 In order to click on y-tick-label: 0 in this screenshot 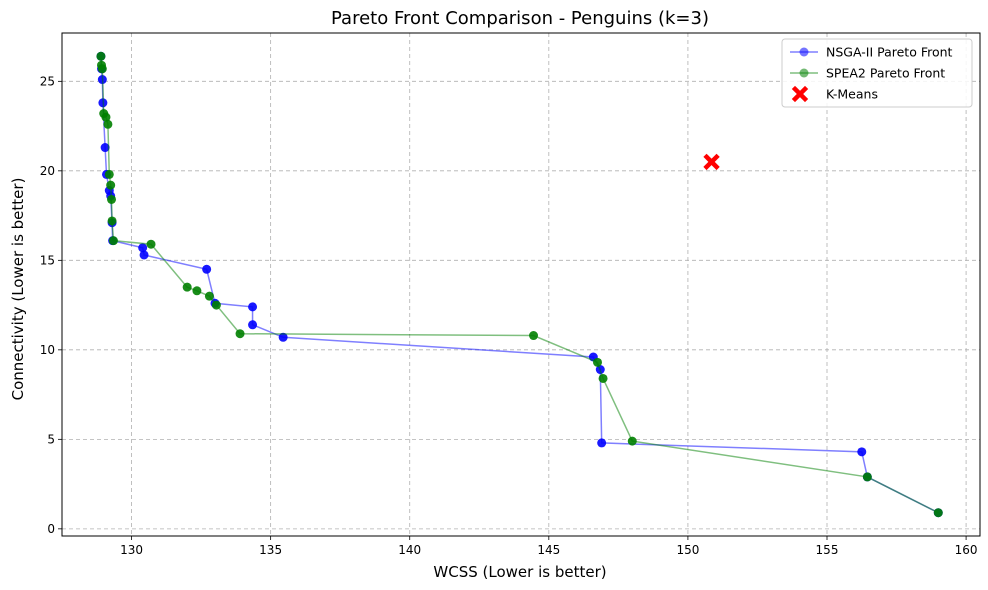, I will do `click(51, 529)`.